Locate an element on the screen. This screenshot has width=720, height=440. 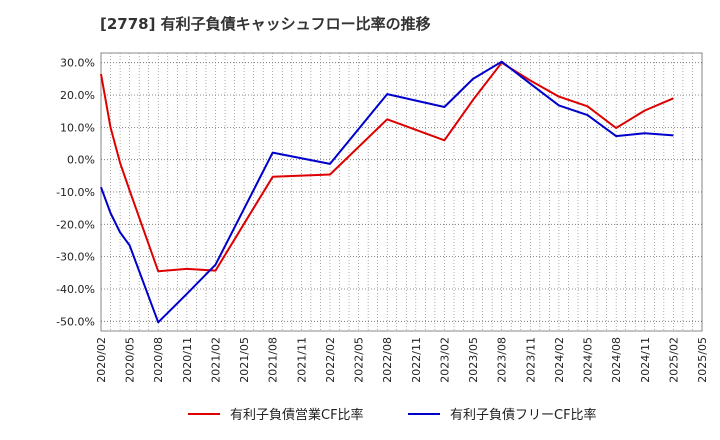
x-tick-label: 2024/05 is located at coordinates (588, 360).